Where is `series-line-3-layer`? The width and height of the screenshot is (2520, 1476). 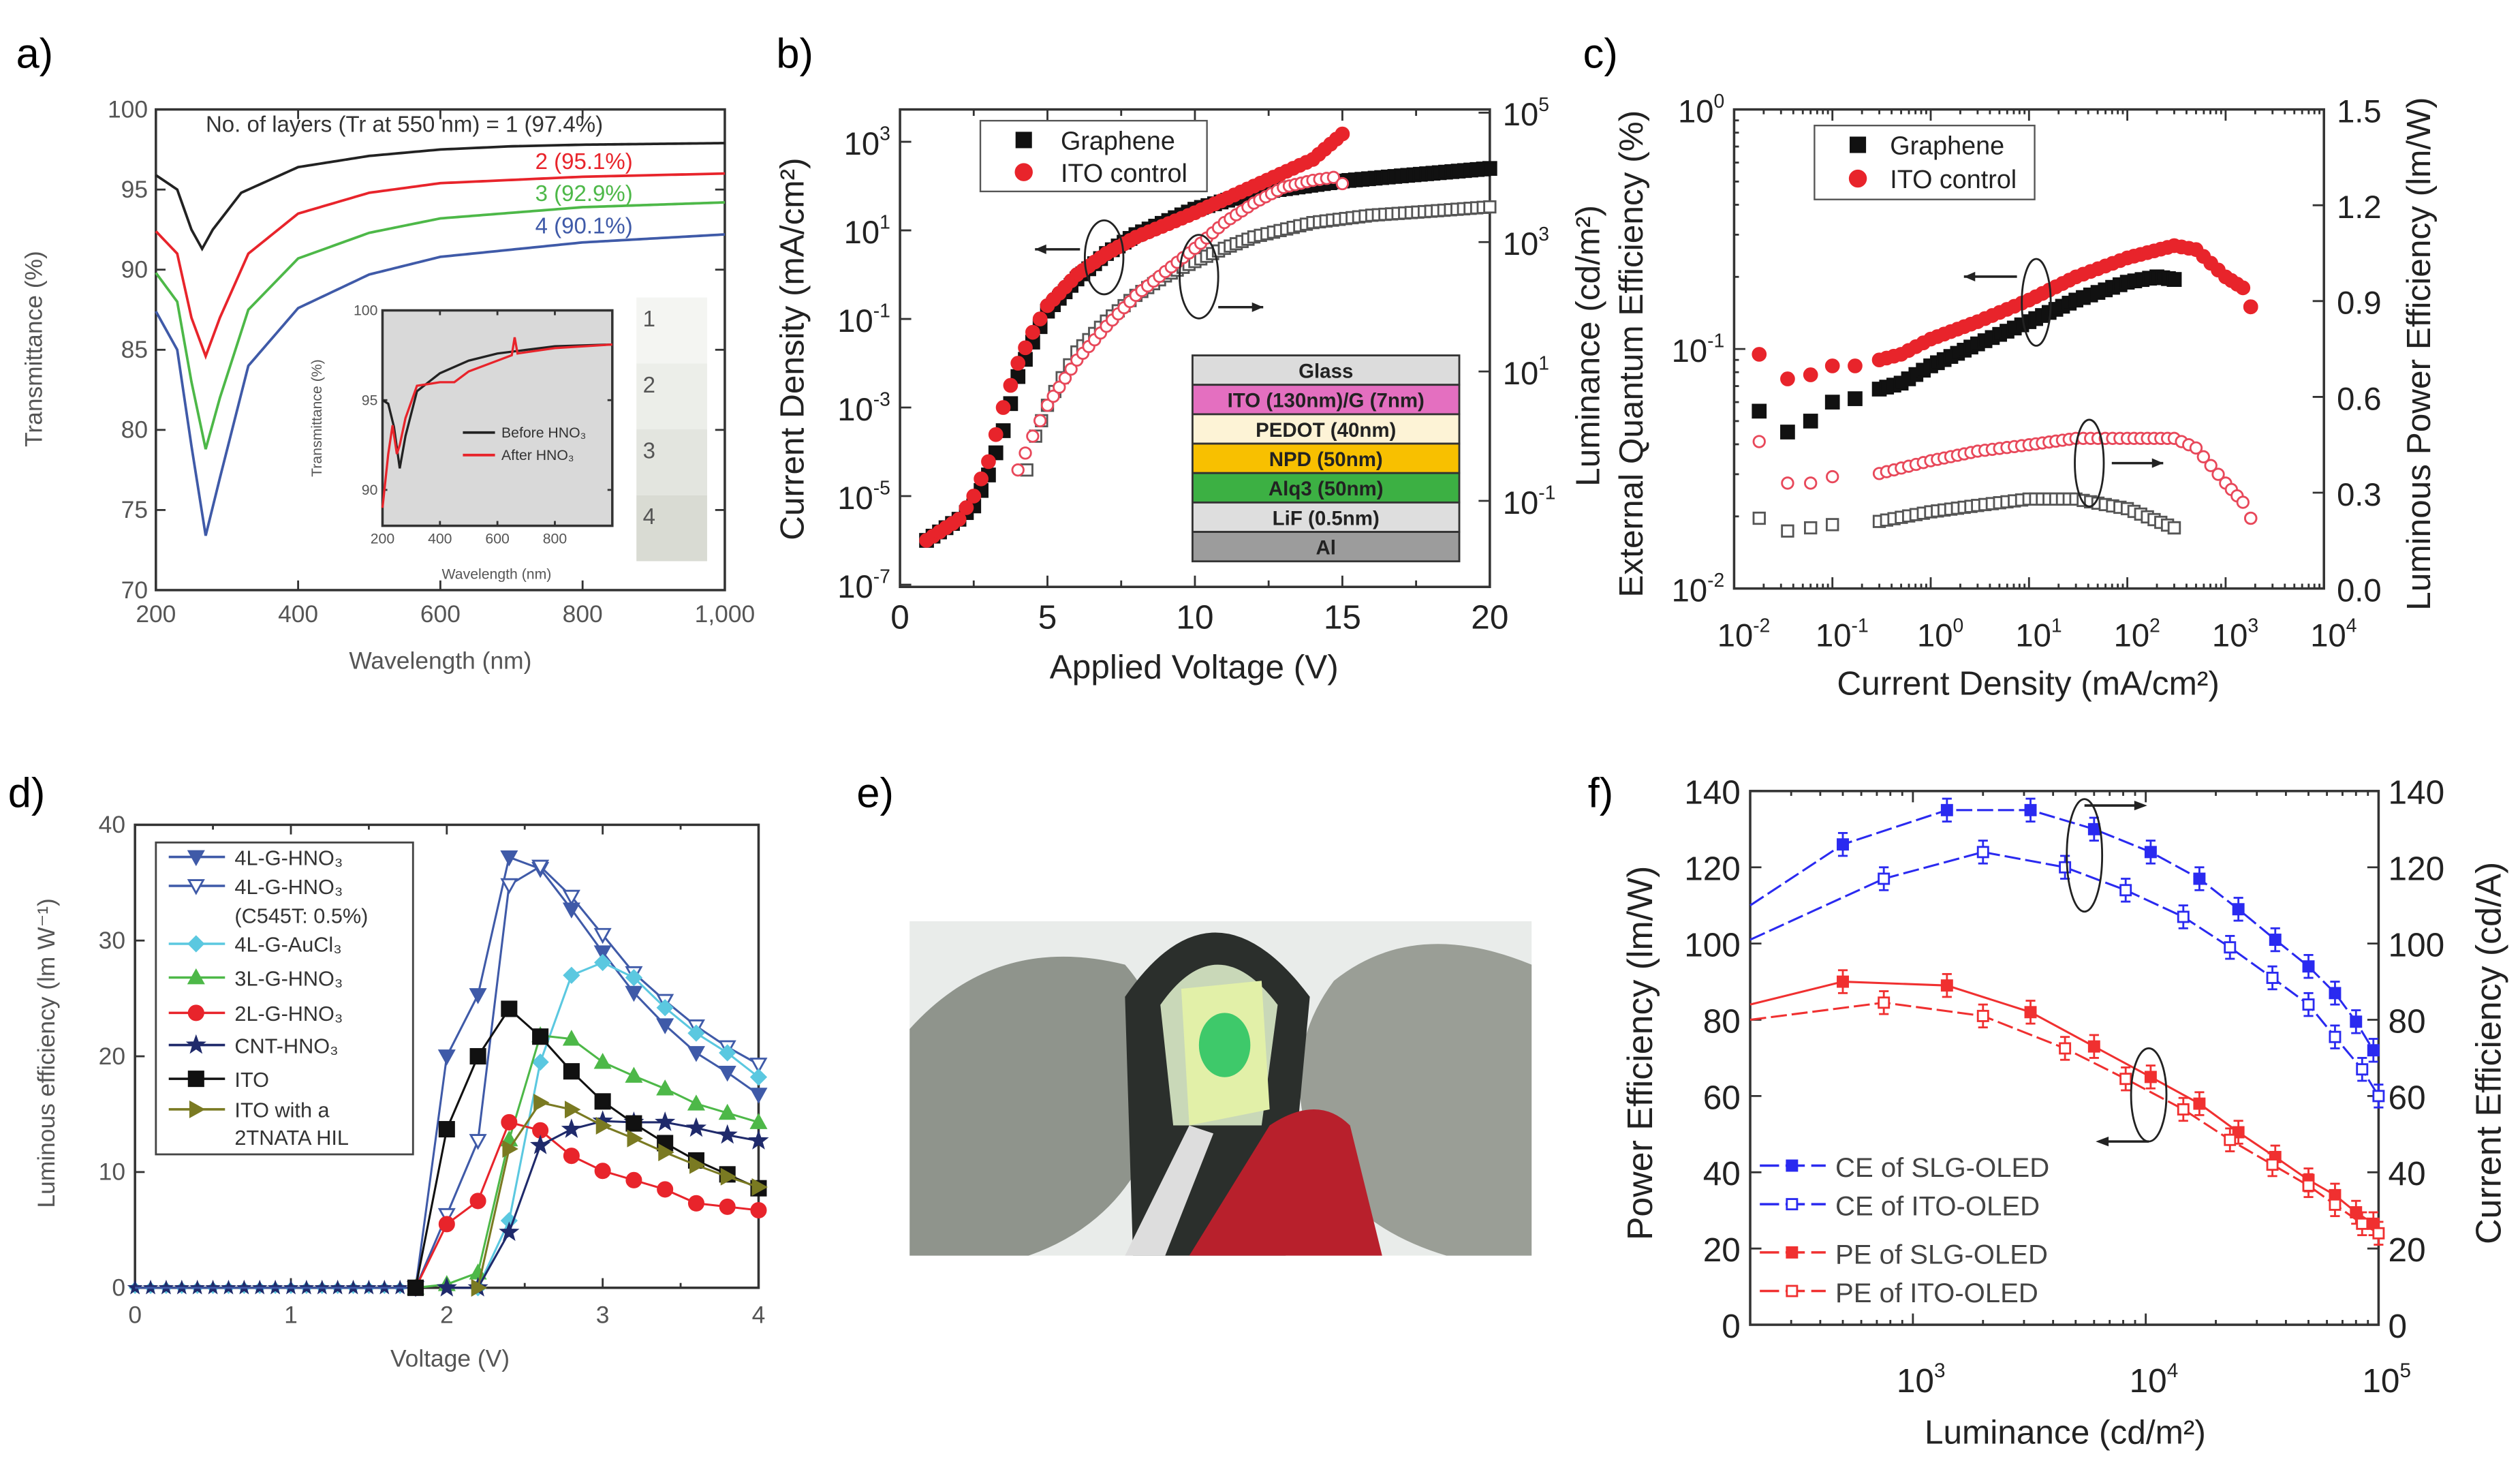 series-line-3-layer is located at coordinates (440, 326).